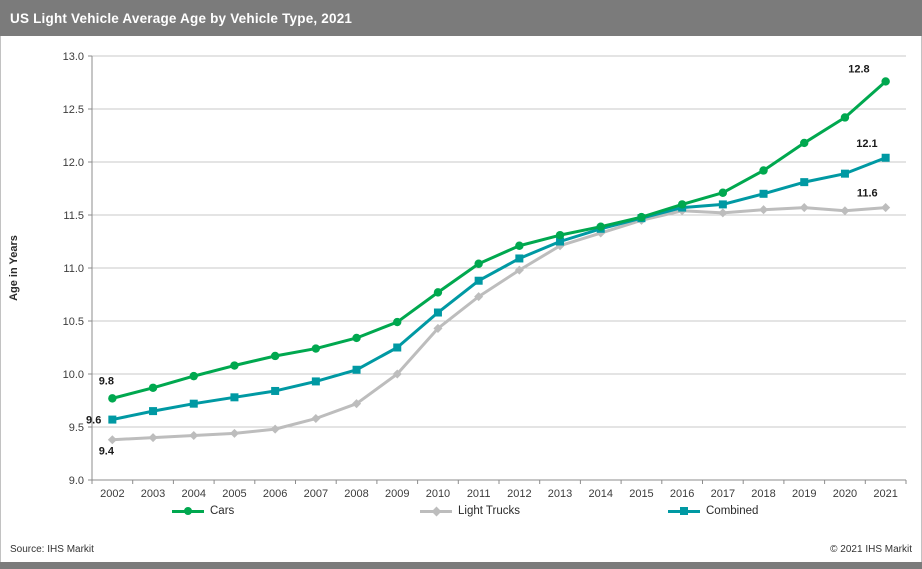 The width and height of the screenshot is (922, 569). I want to click on data-label: 9.4, so click(107, 452).